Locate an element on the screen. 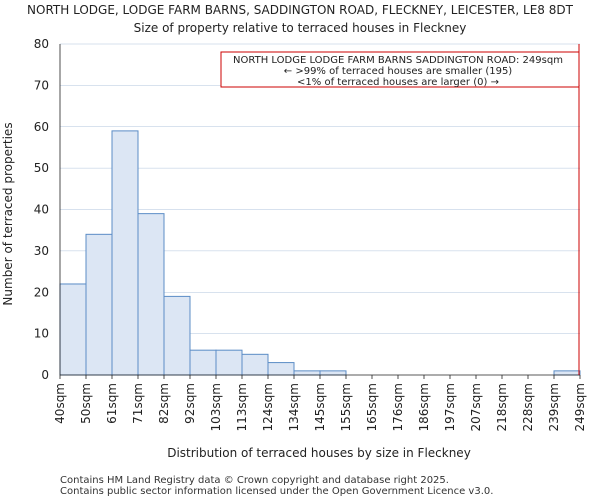 The image size is (600, 500). y-tick-label: 20 is located at coordinates (41, 292).